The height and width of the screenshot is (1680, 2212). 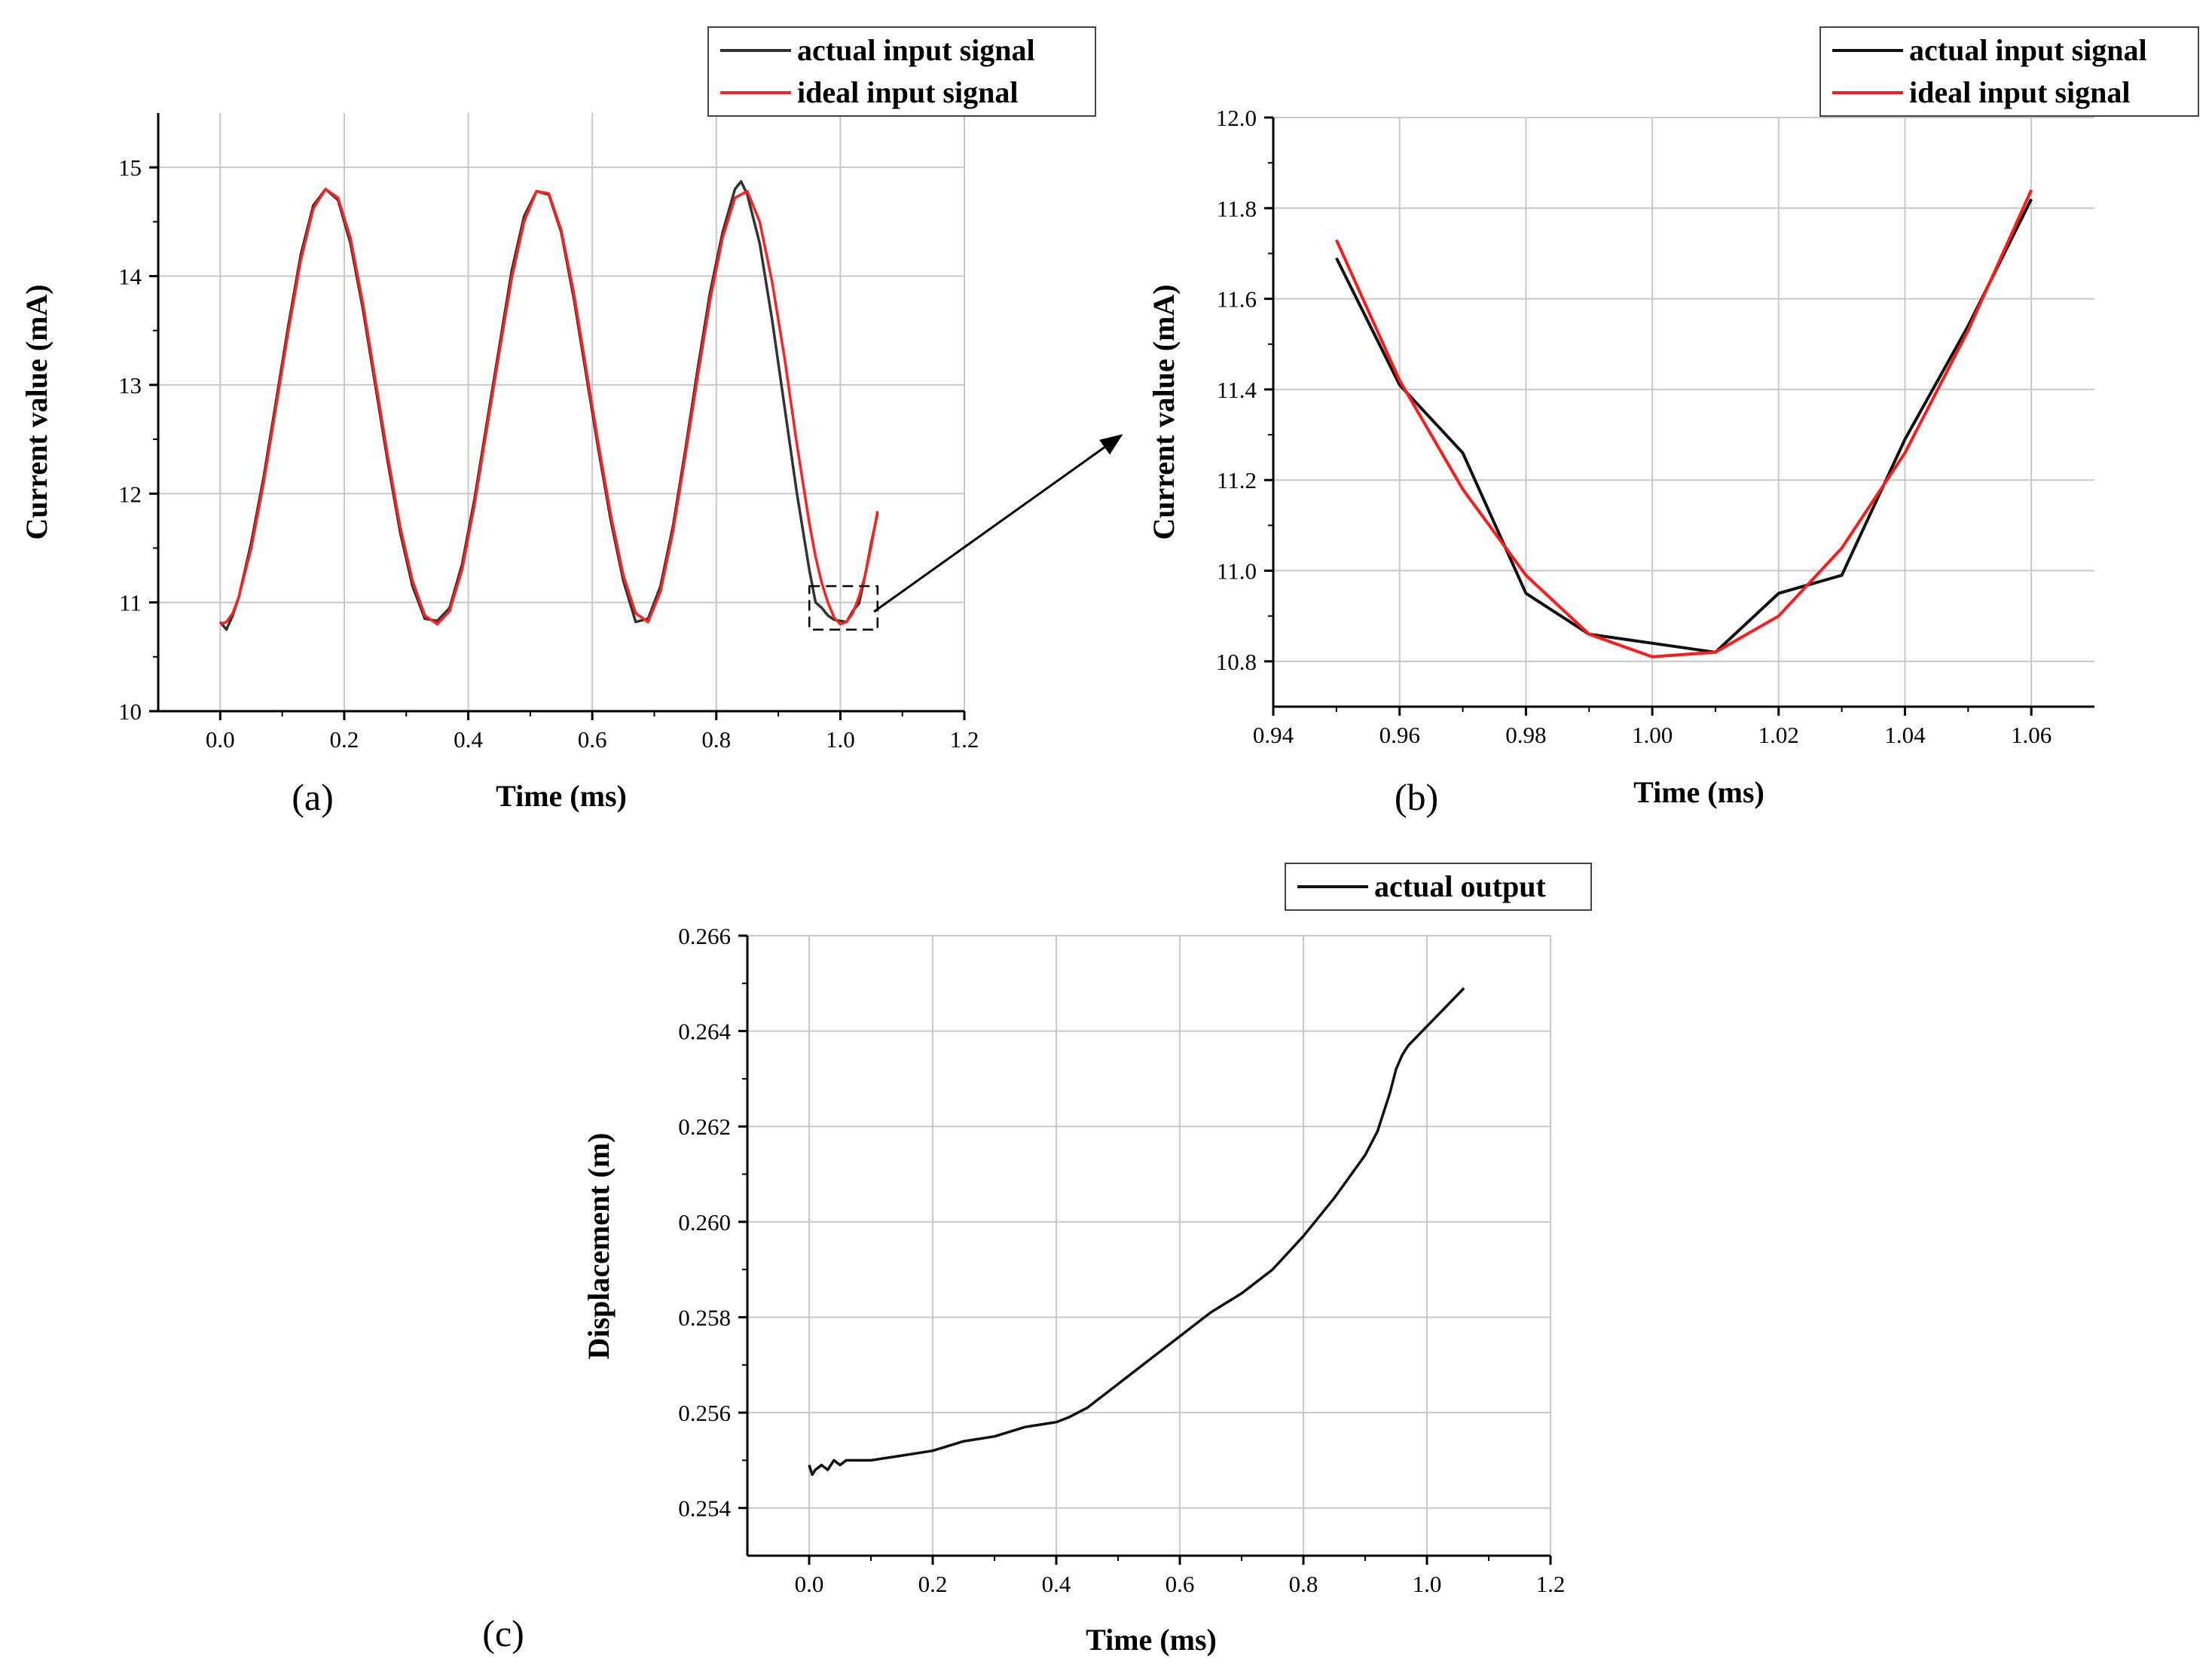 What do you see at coordinates (313, 797) in the screenshot?
I see `panel-label: (a)` at bounding box center [313, 797].